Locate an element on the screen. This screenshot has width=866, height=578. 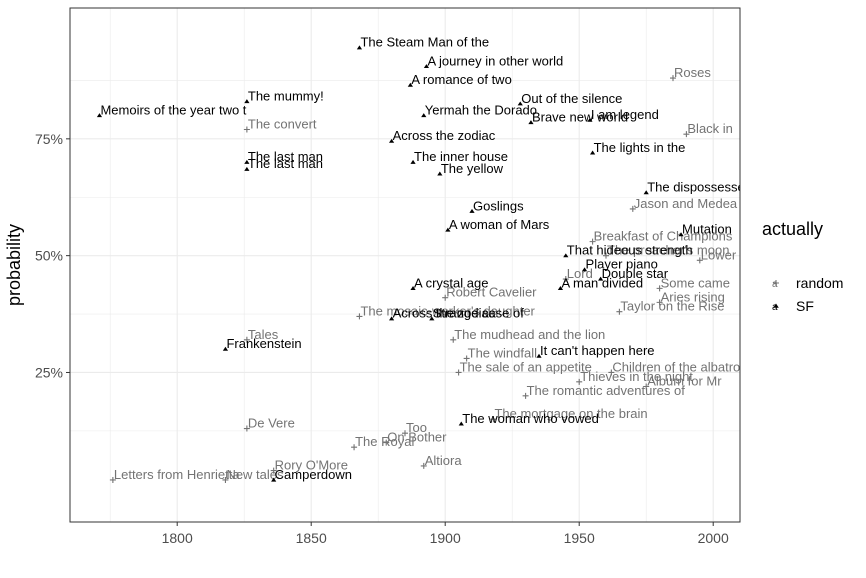
x-tick-label: 1900 is located at coordinates (445, 538).